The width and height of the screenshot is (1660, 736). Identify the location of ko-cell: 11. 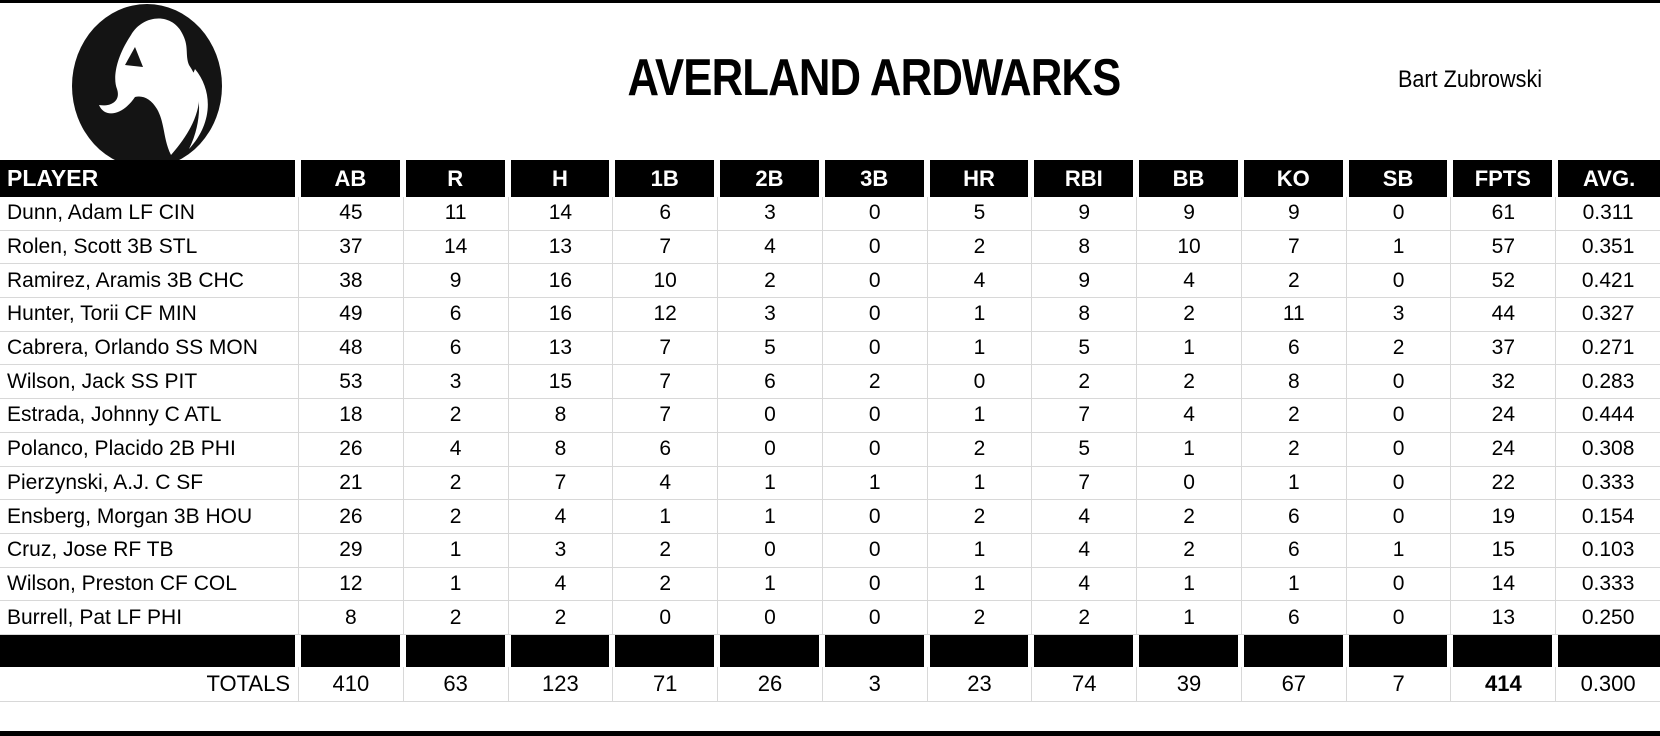
(1293, 314).